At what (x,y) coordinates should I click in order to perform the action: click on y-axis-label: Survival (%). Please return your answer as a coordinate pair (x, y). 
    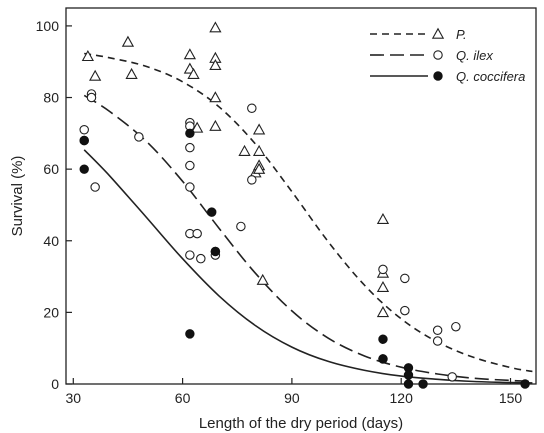
    Looking at the image, I should click on (17, 196).